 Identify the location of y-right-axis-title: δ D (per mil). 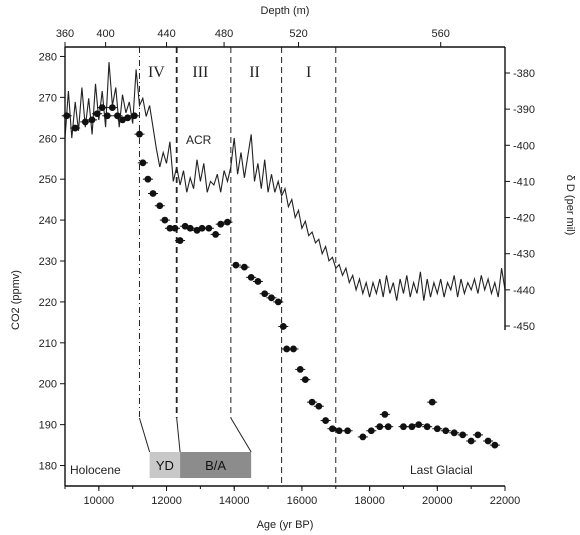
(570, 205).